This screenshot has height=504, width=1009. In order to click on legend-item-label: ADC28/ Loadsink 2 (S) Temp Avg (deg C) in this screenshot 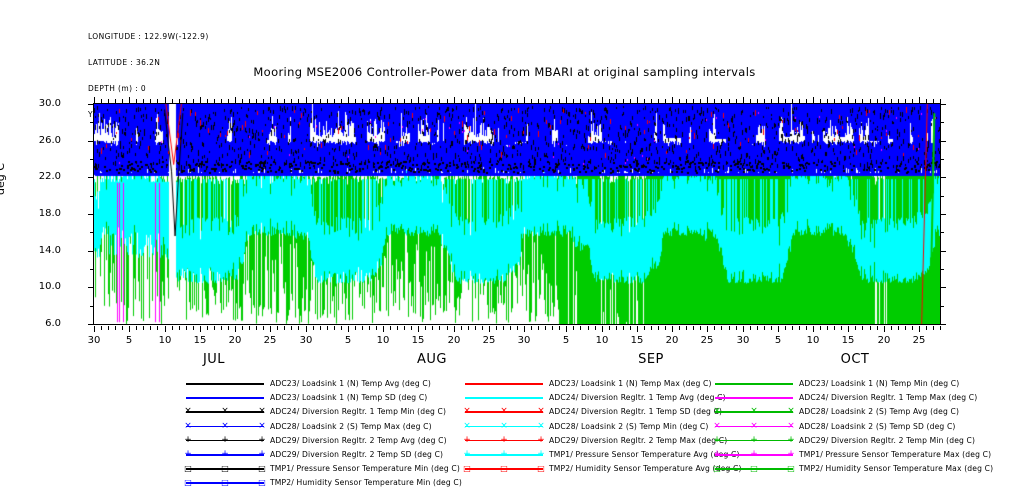, I will do `click(879, 412)`.